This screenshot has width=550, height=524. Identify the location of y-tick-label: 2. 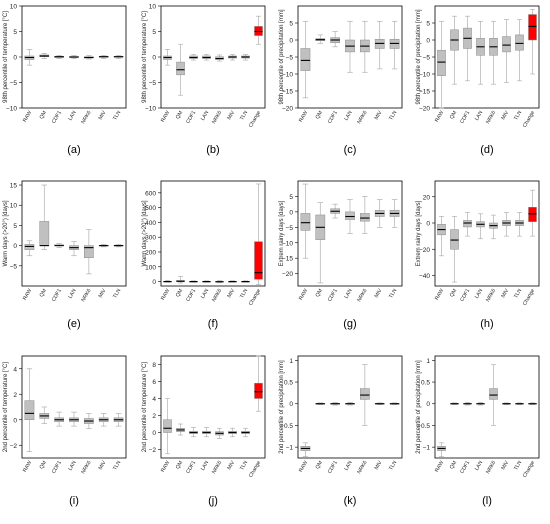
(154, 416).